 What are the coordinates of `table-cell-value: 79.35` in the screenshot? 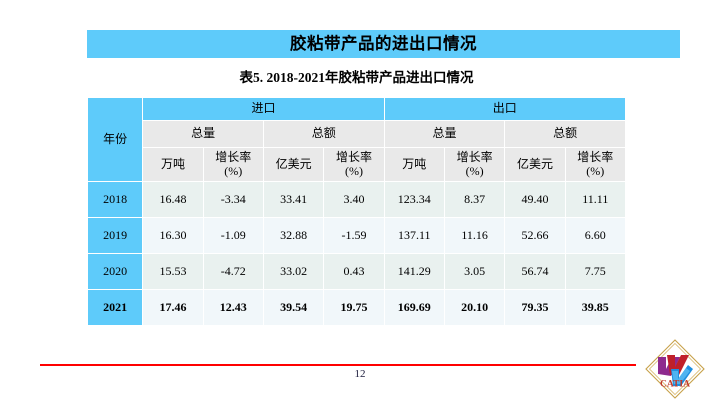 It's located at (535, 307).